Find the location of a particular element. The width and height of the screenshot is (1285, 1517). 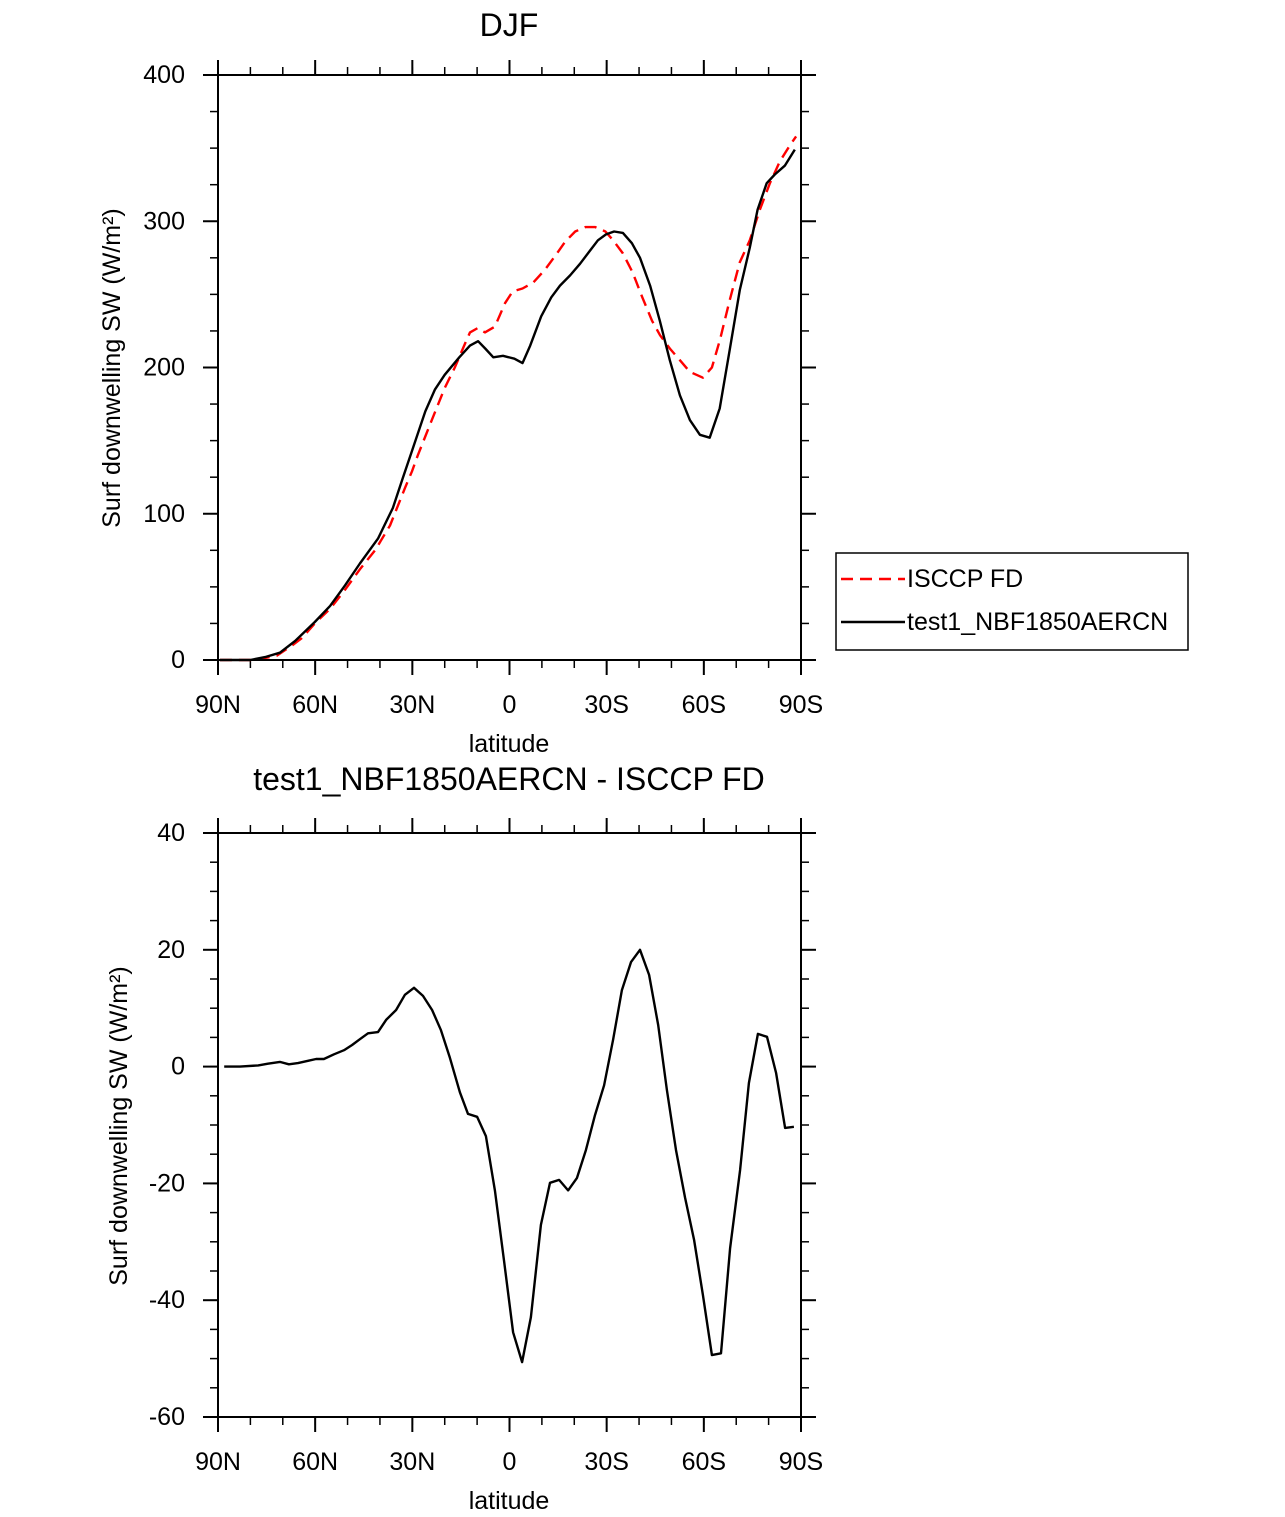

top-x-axis-label: latitude is located at coordinates (509, 744).